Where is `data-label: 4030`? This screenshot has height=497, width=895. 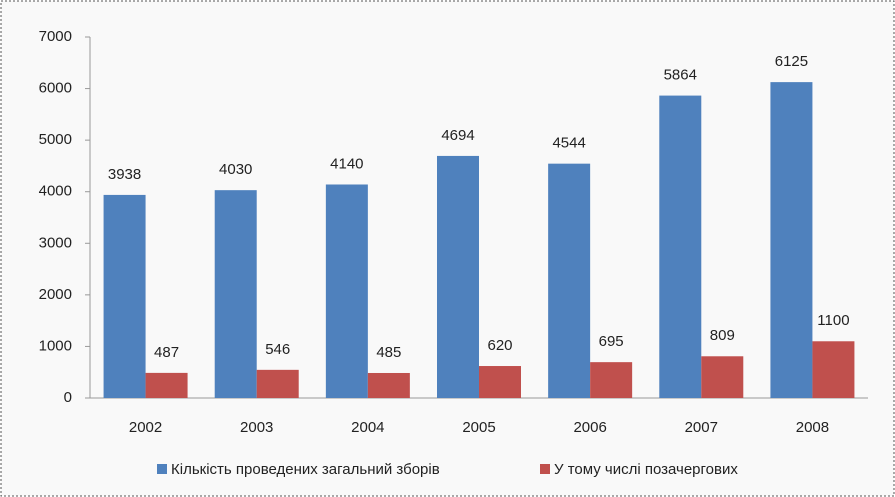
data-label: 4030 is located at coordinates (235, 169).